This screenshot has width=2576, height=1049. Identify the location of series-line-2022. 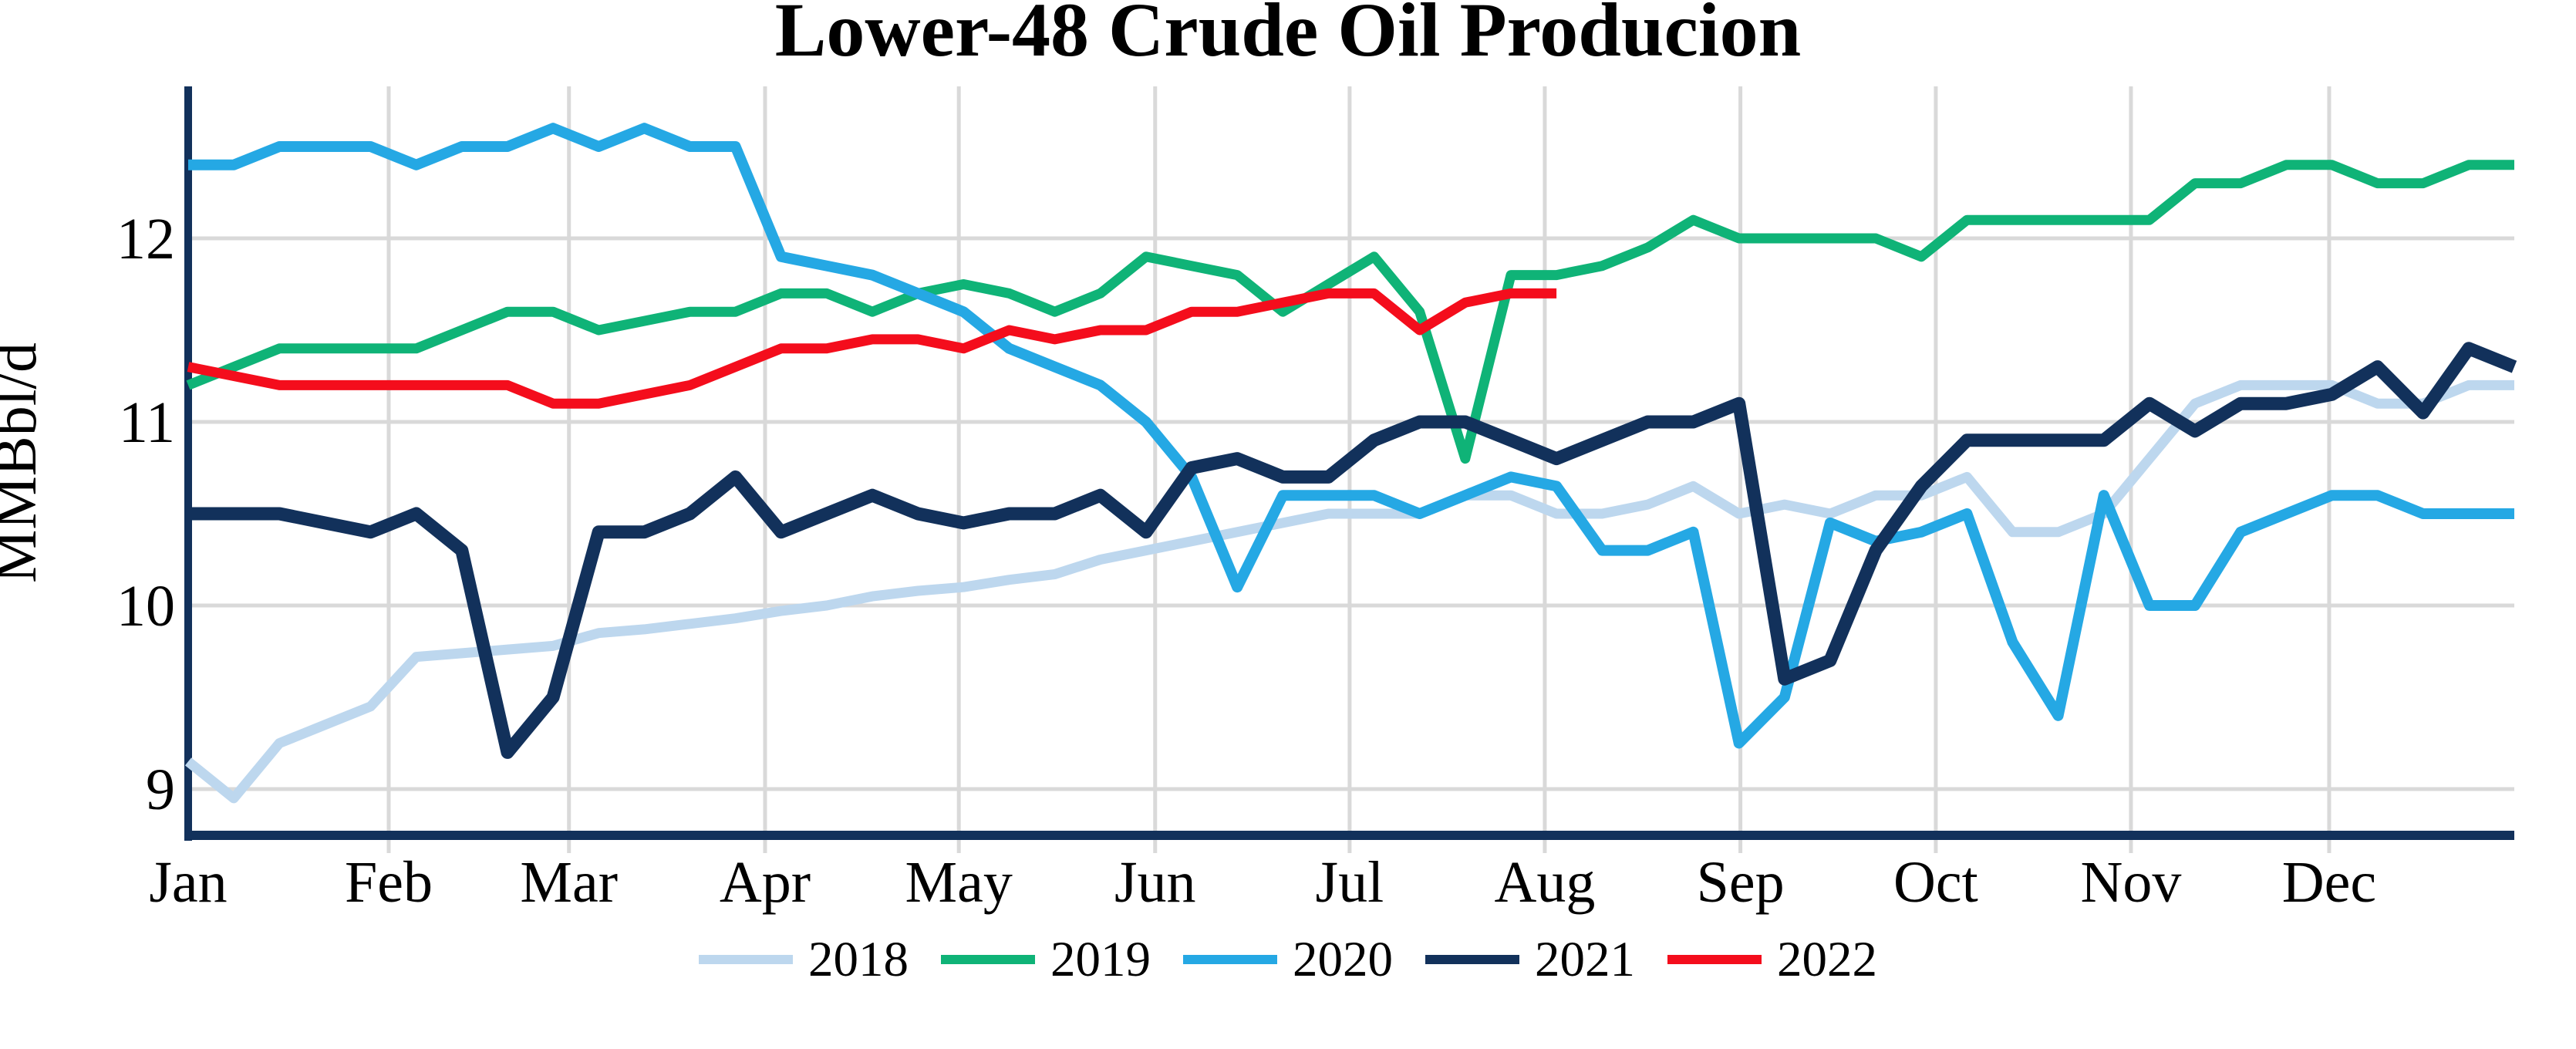
(872, 349).